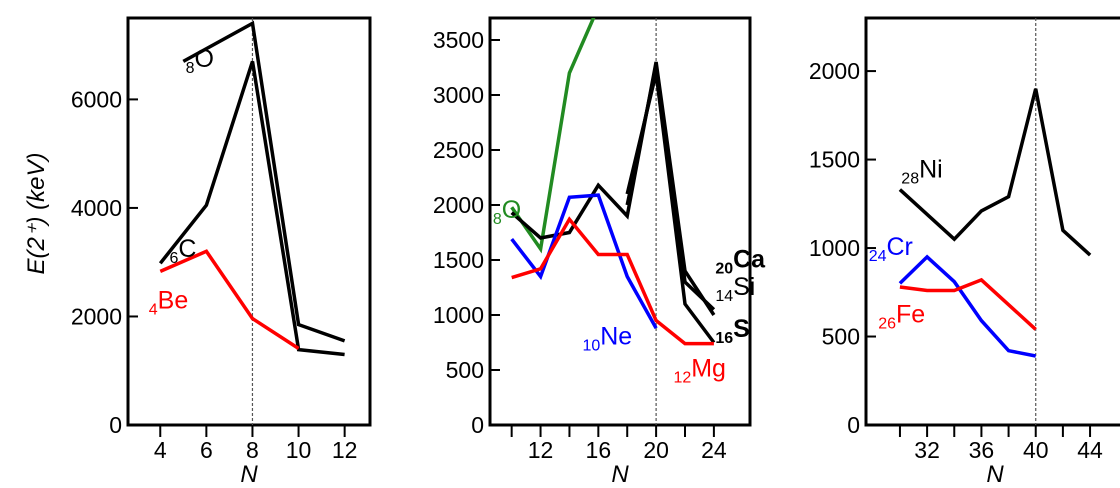  What do you see at coordinates (591, 346) in the screenshot?
I see `series-label-subscript: 10` at bounding box center [591, 346].